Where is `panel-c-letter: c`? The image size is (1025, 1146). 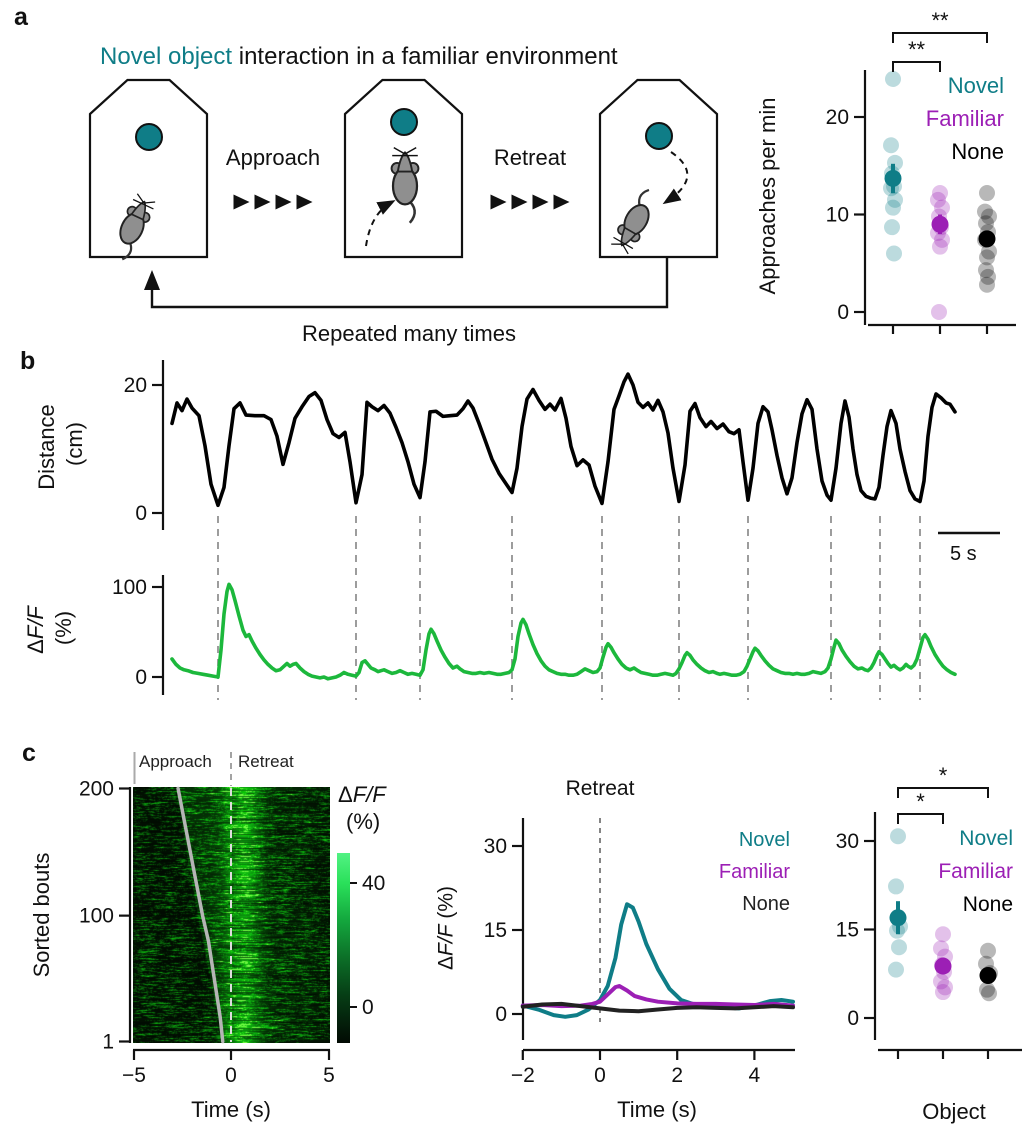 panel-c-letter: c is located at coordinates (29, 753).